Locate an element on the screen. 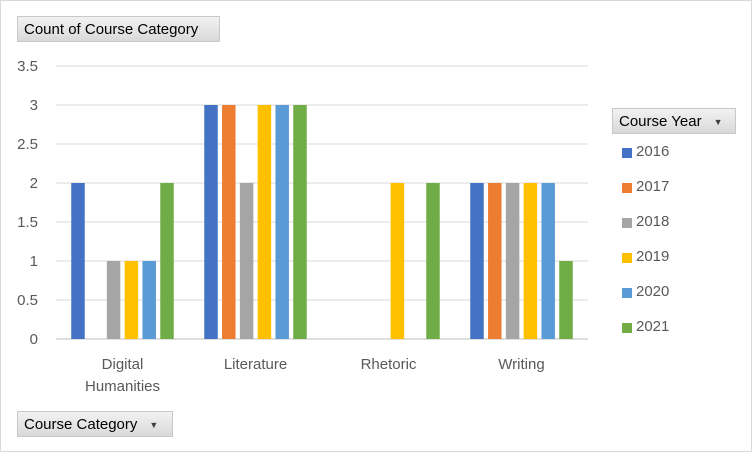 This screenshot has width=752, height=452. legend-label: 2021 is located at coordinates (653, 326).